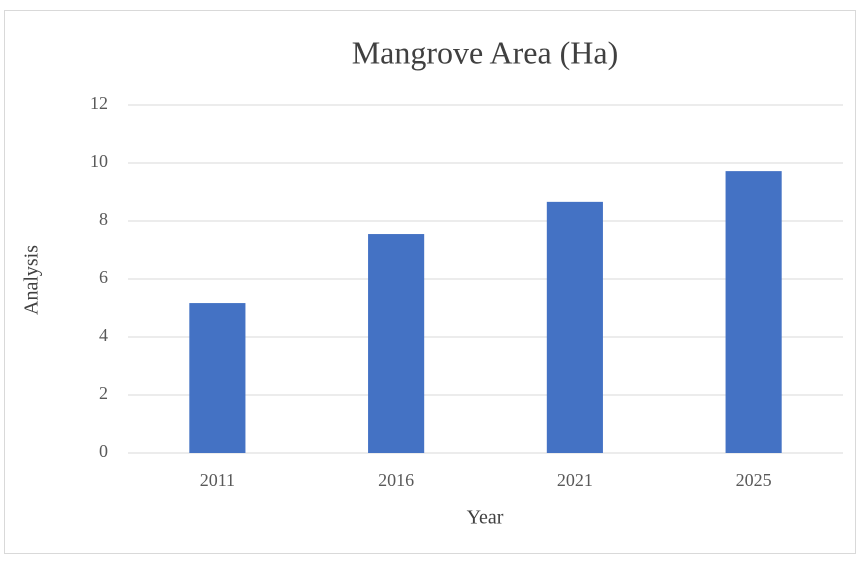 Image resolution: width=860 pixels, height=565 pixels. Describe the element at coordinates (99, 103) in the screenshot. I see `y-tick-label: 12` at that location.